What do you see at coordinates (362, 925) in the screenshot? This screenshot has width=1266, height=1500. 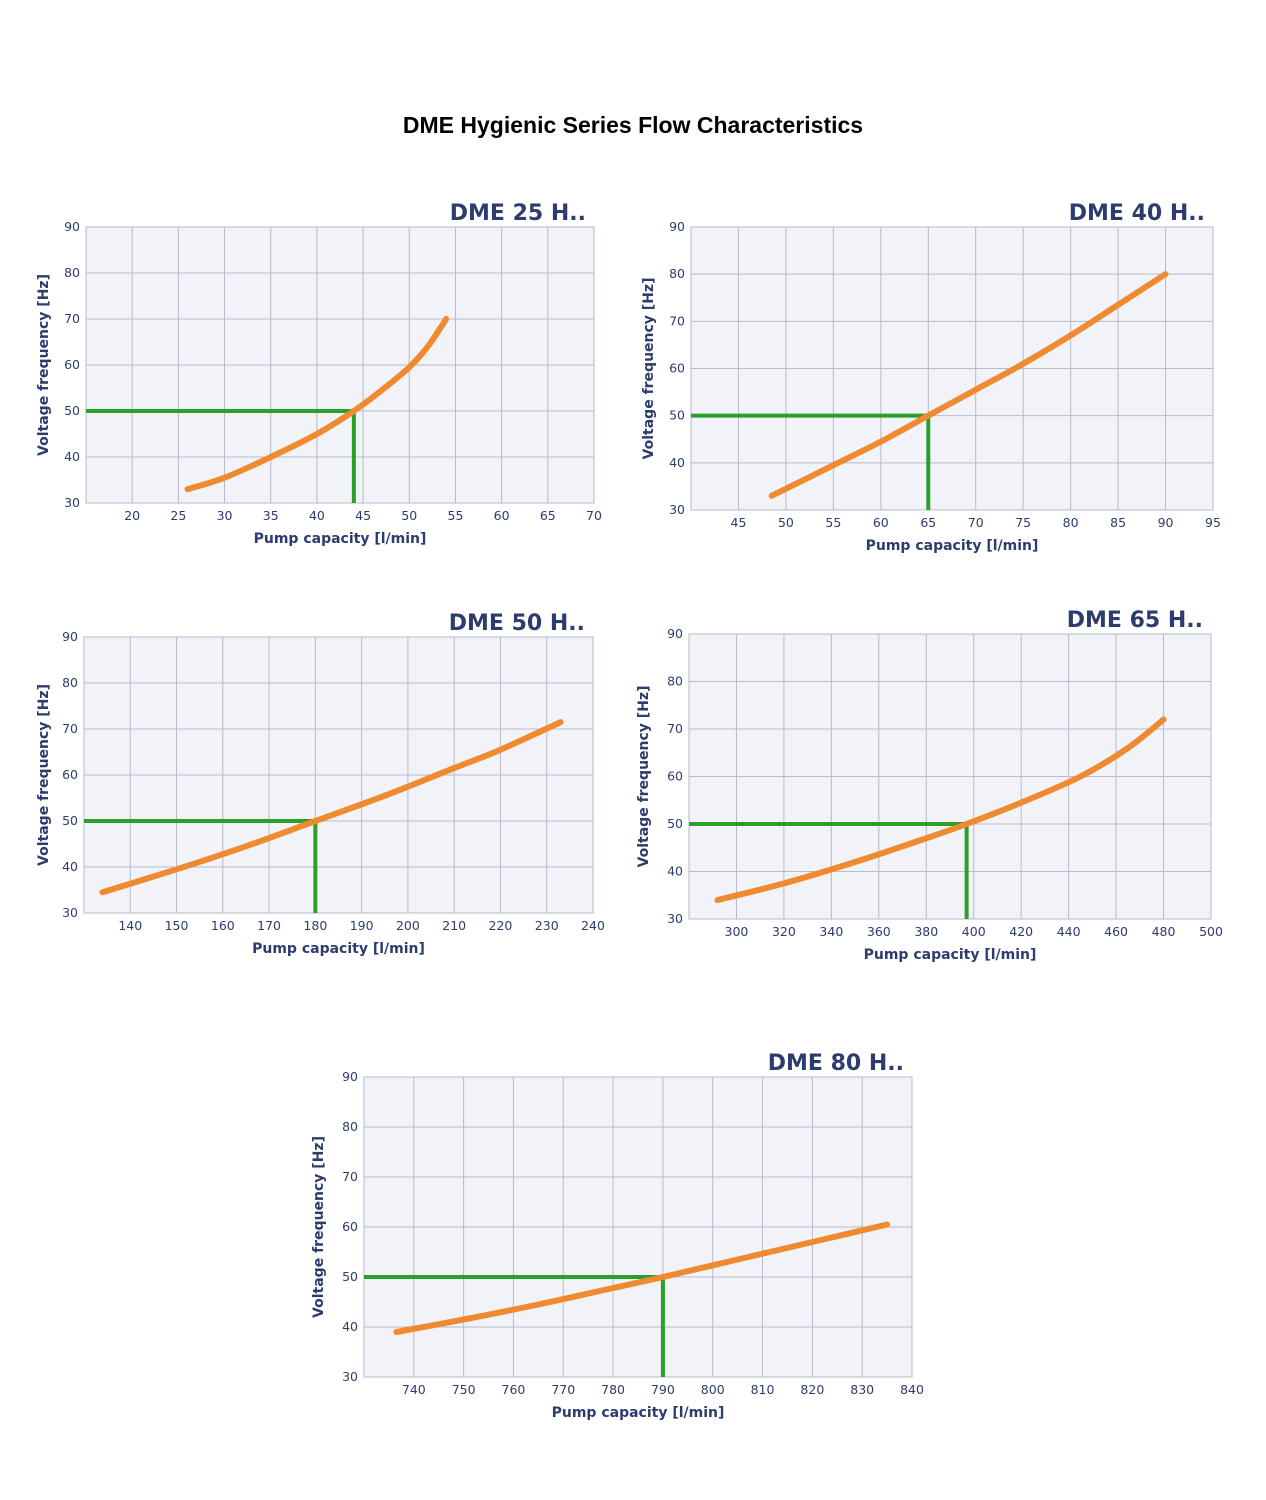 I see `x-tick-label: 190` at bounding box center [362, 925].